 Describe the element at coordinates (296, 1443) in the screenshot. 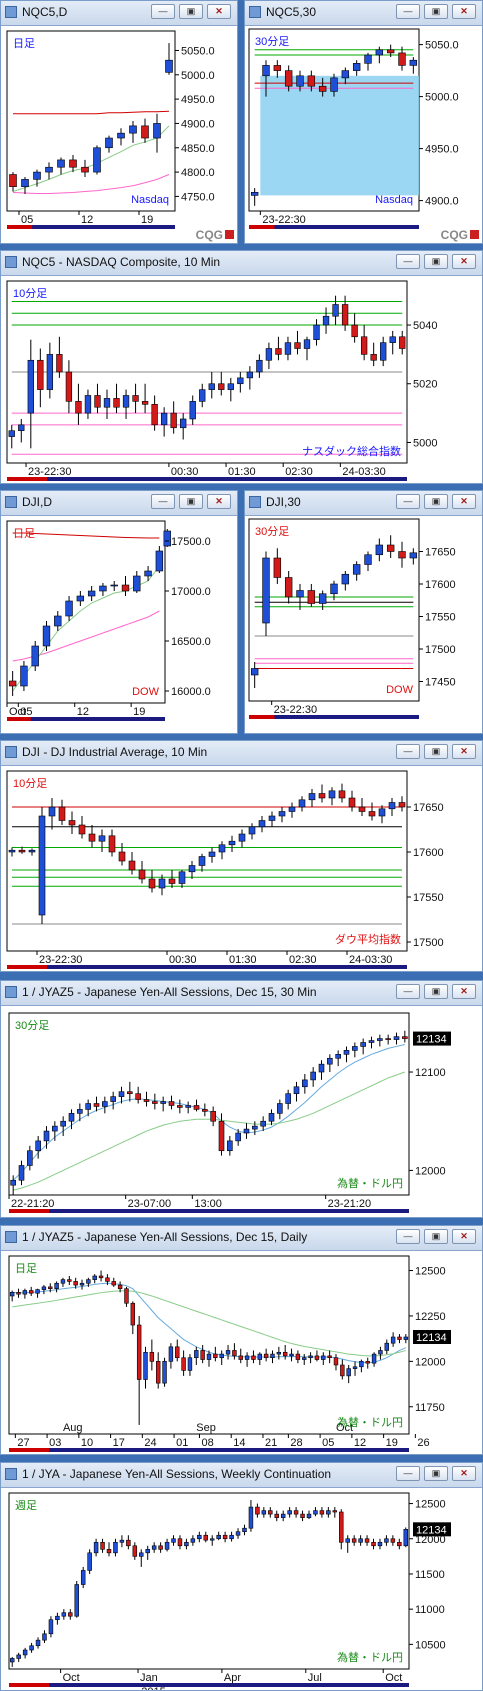

I see `x-tick-label: 28` at that location.